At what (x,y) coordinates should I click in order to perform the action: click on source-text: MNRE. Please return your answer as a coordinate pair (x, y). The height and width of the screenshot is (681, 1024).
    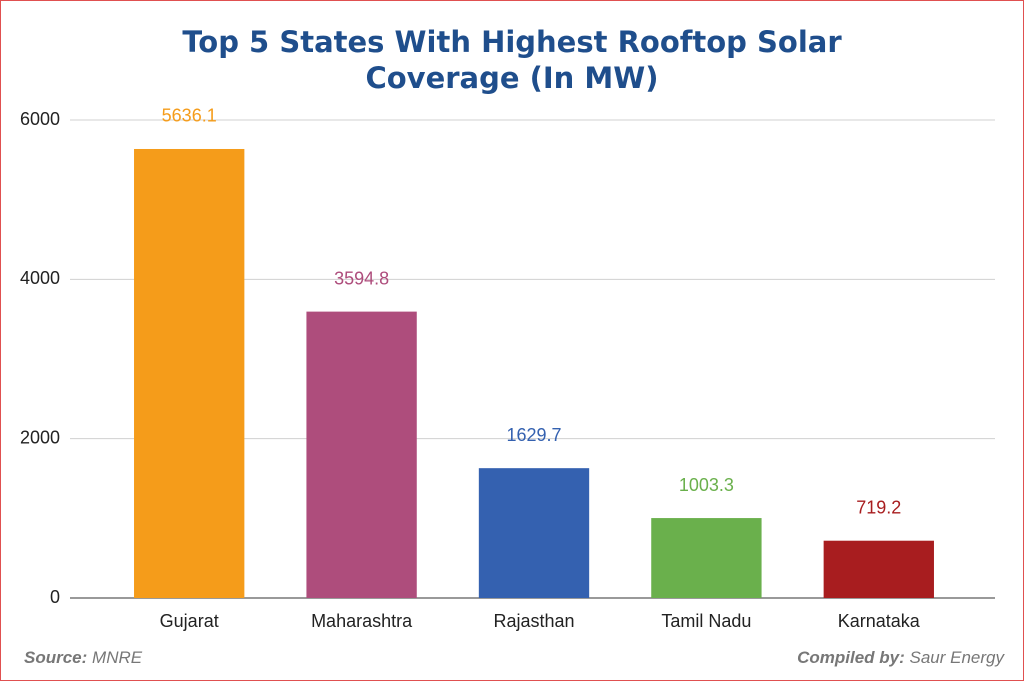
    Looking at the image, I should click on (117, 657).